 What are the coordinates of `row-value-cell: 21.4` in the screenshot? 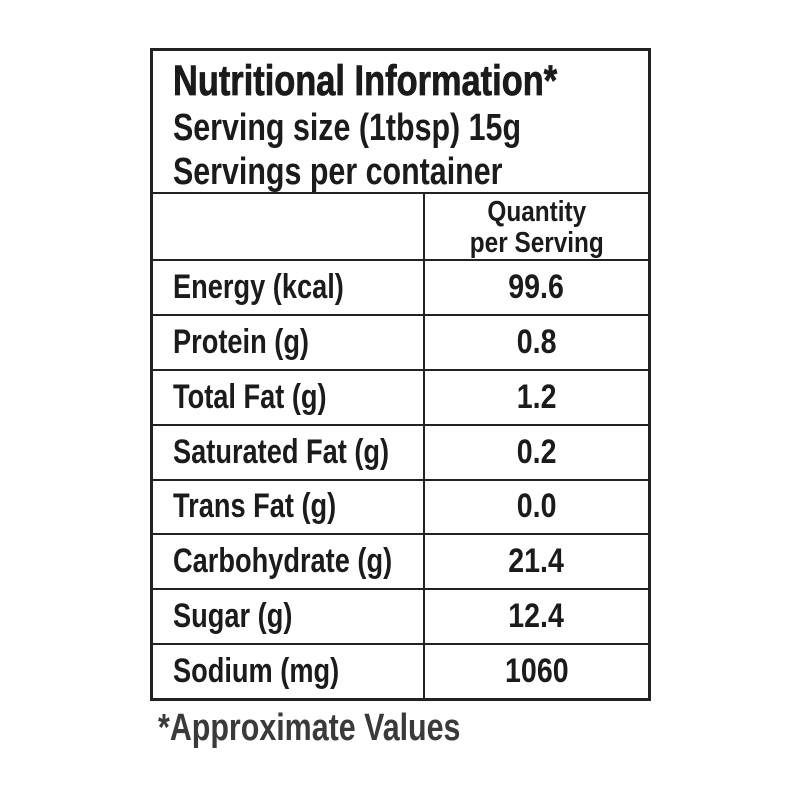 It's located at (536, 561).